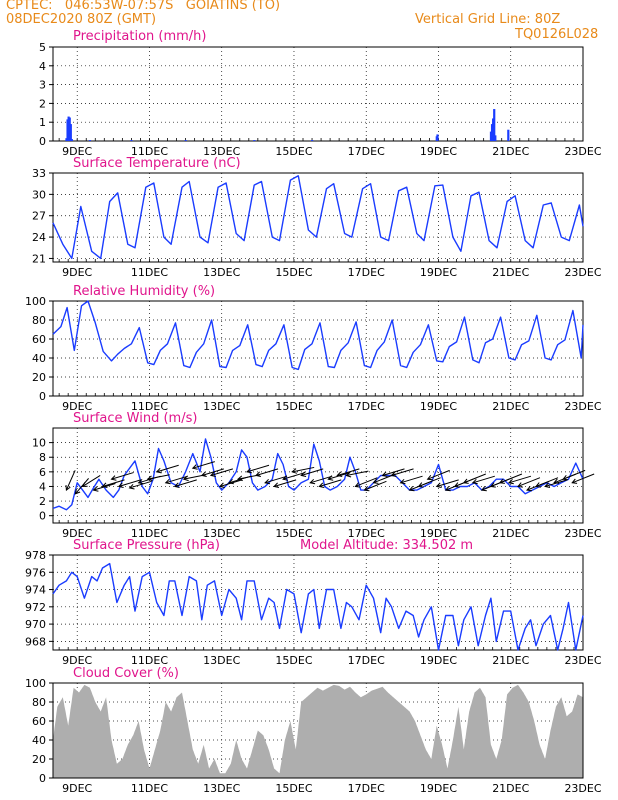 The image size is (618, 800). Describe the element at coordinates (366, 272) in the screenshot. I see `surface-temperature-nc-xtick-label: 17DEC` at that location.